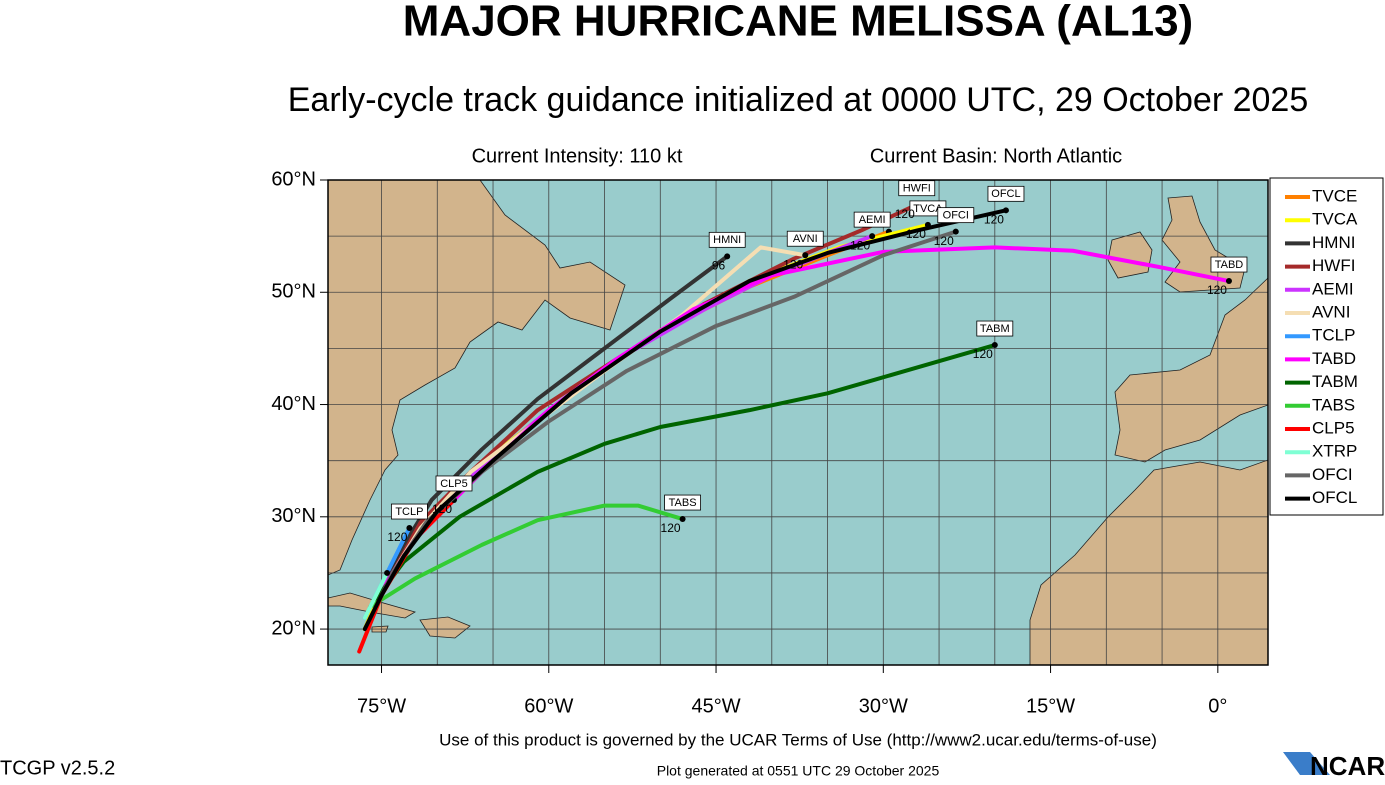 The width and height of the screenshot is (1385, 785). Describe the element at coordinates (1335, 219) in the screenshot. I see `legend-label: TVCA` at that location.